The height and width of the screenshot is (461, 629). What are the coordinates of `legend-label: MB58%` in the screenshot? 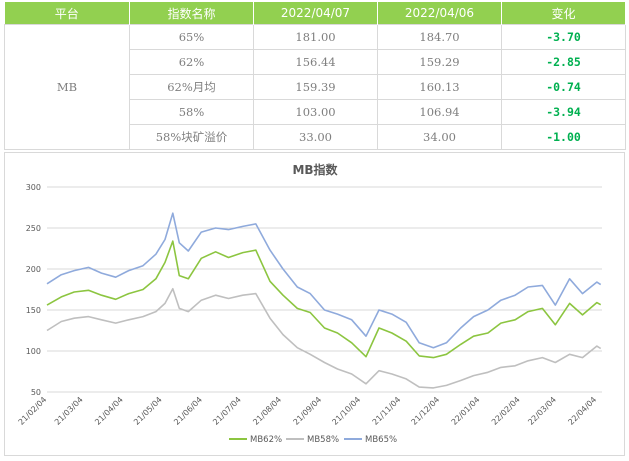 It's located at (323, 440).